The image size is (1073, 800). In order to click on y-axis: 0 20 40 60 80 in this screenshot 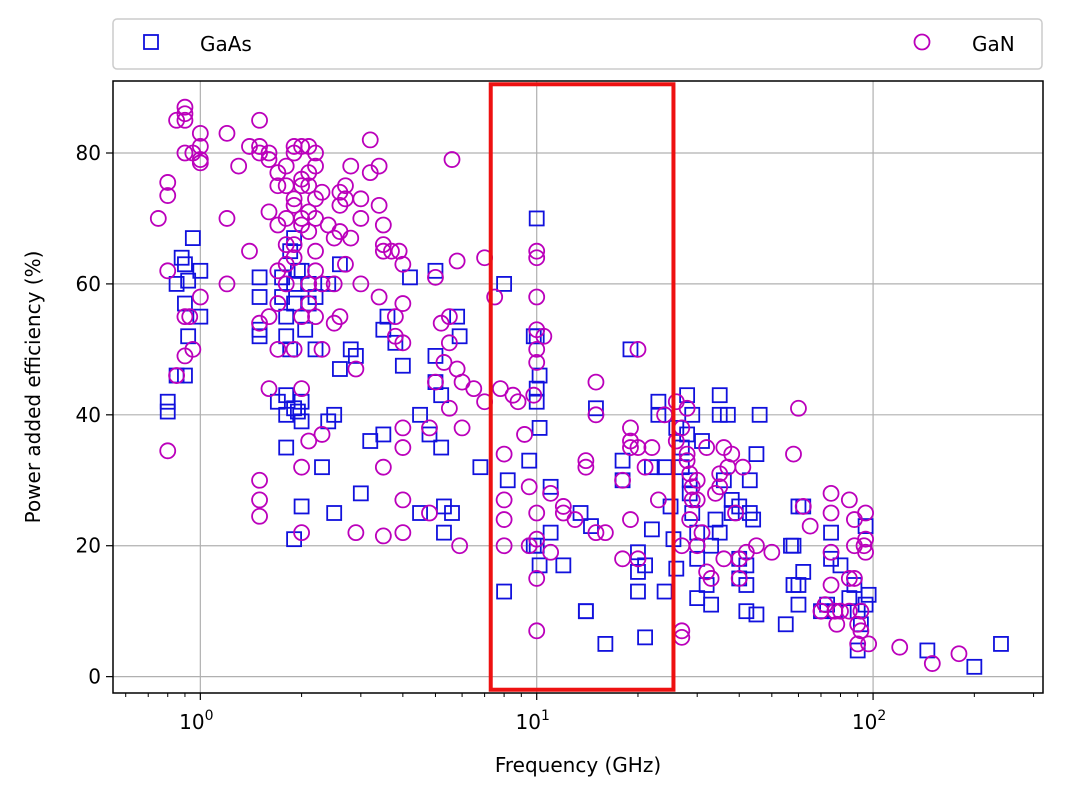, I will do `click(94, 415)`.